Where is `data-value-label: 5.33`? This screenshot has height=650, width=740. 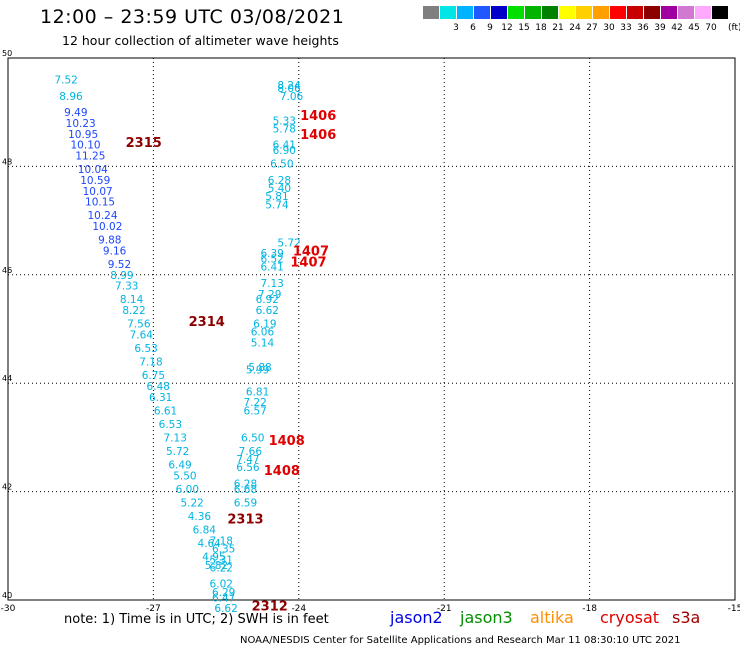 data-value-label: 5.33 is located at coordinates (284, 121).